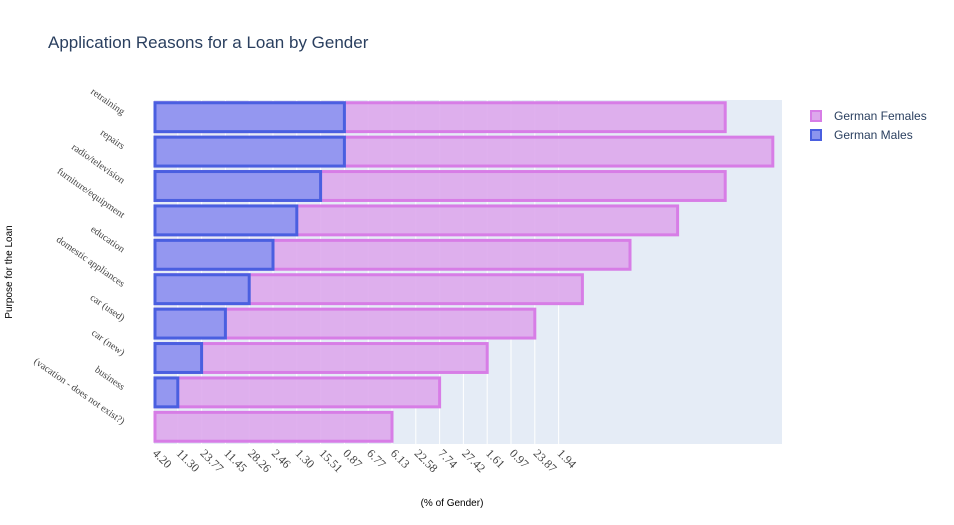 This screenshot has height=525, width=954. What do you see at coordinates (107, 239) in the screenshot?
I see `y-tick-label: education` at bounding box center [107, 239].